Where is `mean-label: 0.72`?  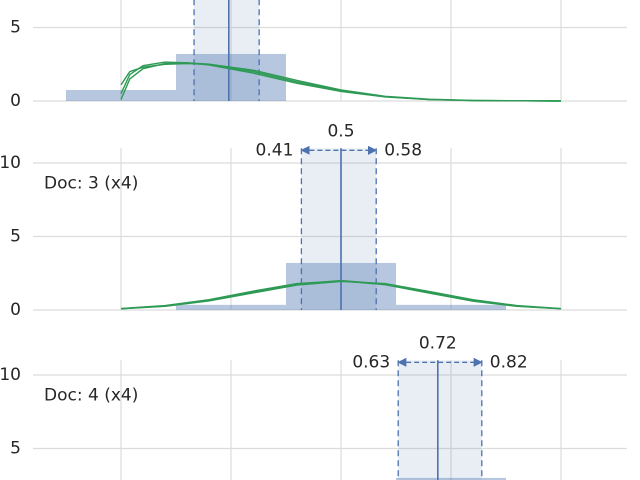 mean-label: 0.72 is located at coordinates (438, 343).